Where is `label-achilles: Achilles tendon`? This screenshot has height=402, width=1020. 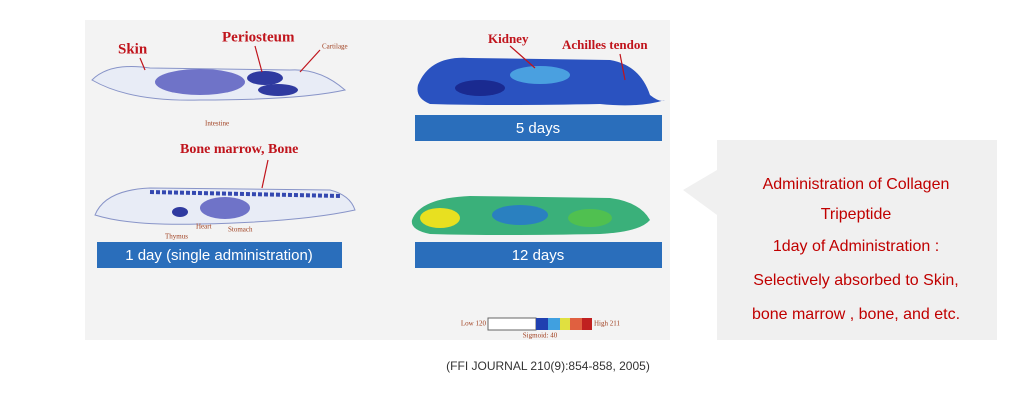
label-achilles: Achilles tendon is located at coordinates (605, 44).